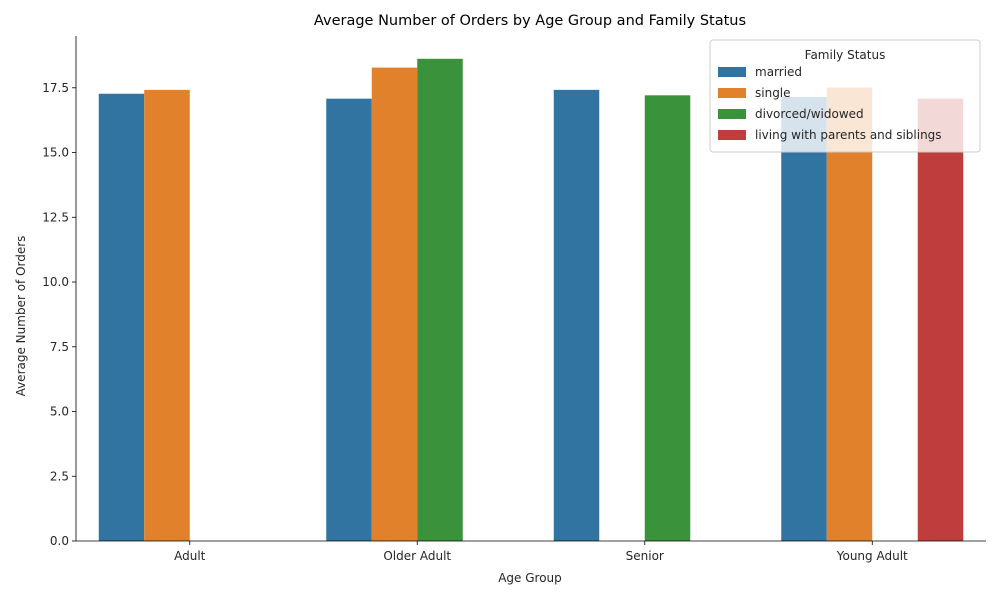 This screenshot has height=600, width=1000. What do you see at coordinates (190, 556) in the screenshot?
I see `x-tick-label: Adult` at bounding box center [190, 556].